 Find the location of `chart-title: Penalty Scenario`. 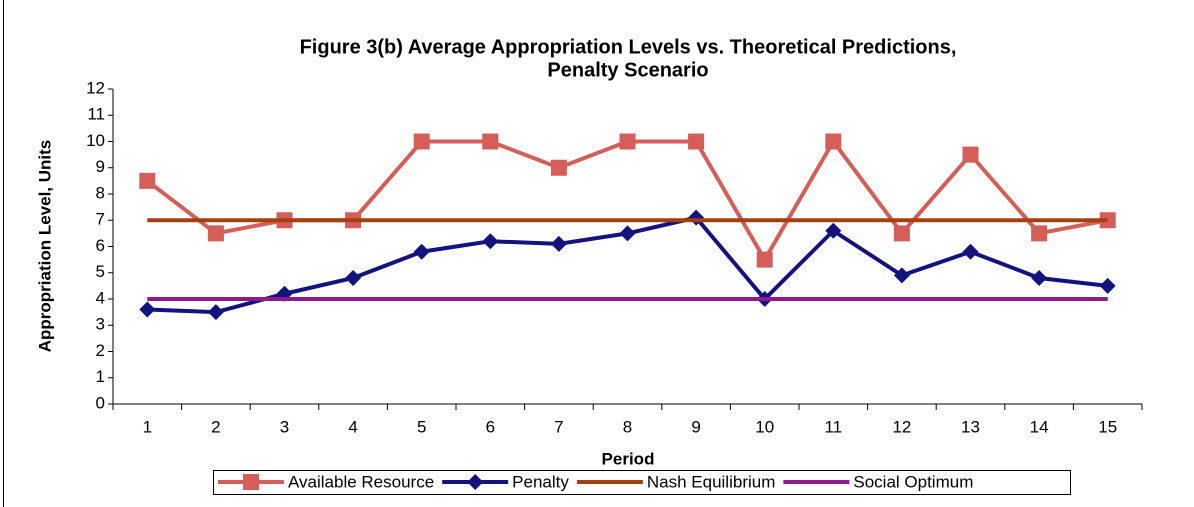

chart-title: Penalty Scenario is located at coordinates (627, 70).